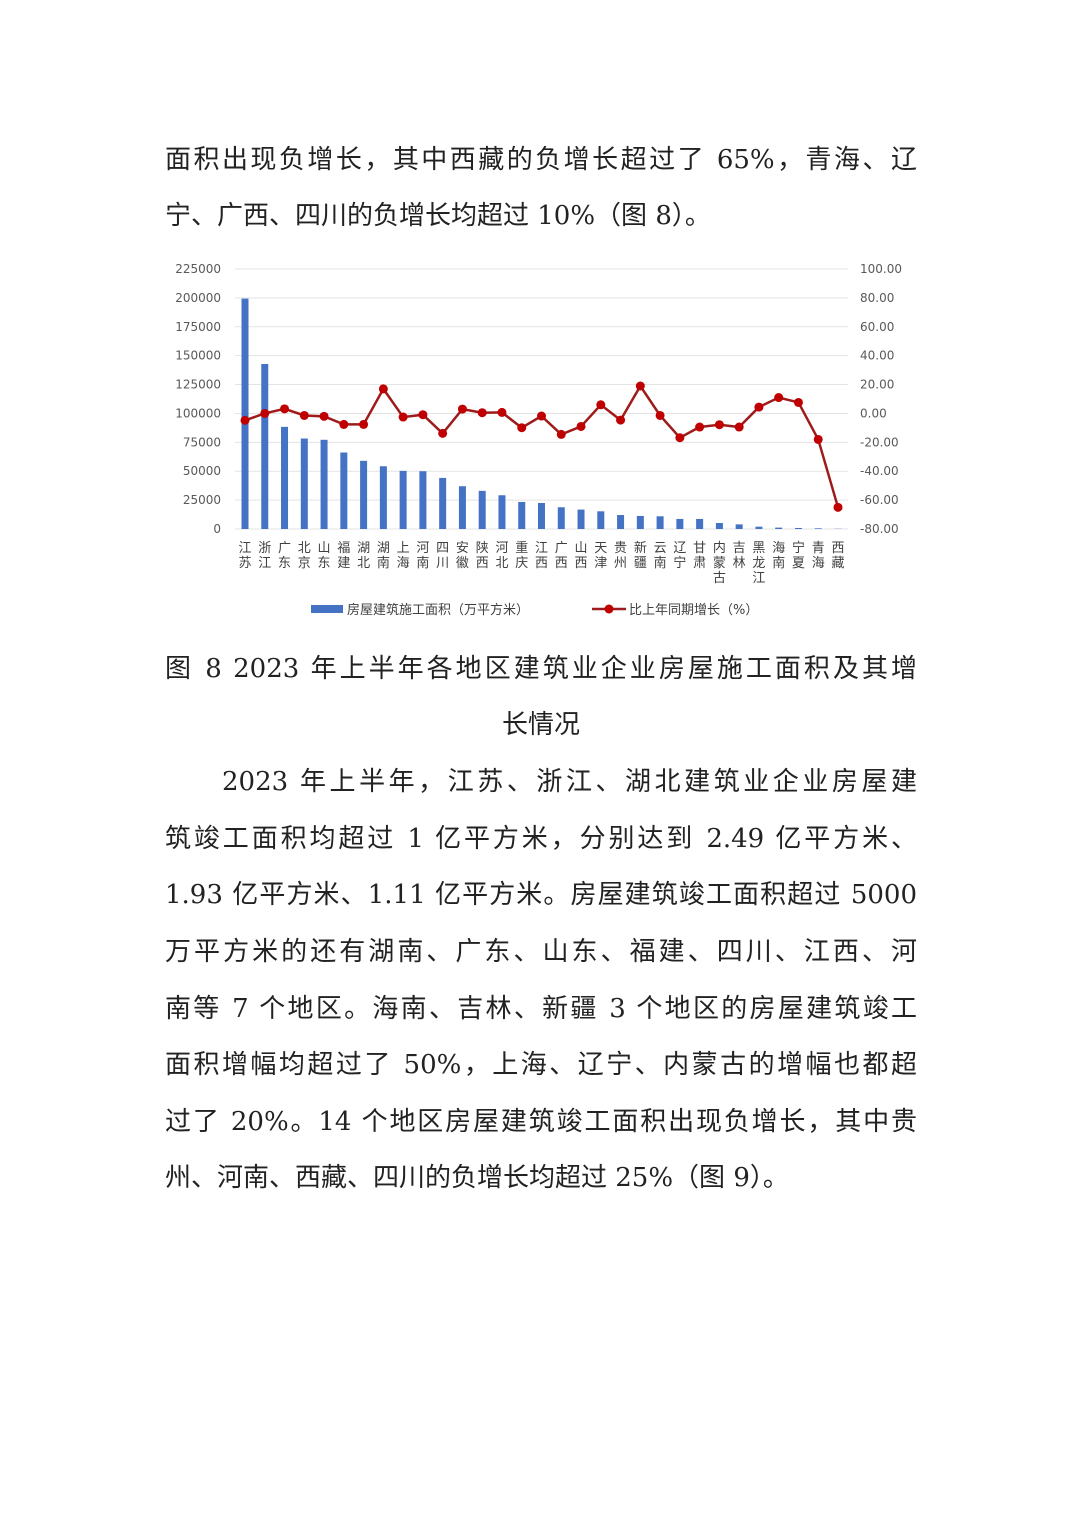 Image resolution: width=1080 pixels, height=1528 pixels. Describe the element at coordinates (462, 556) in the screenshot. I see `category-label: 安徽` at that location.